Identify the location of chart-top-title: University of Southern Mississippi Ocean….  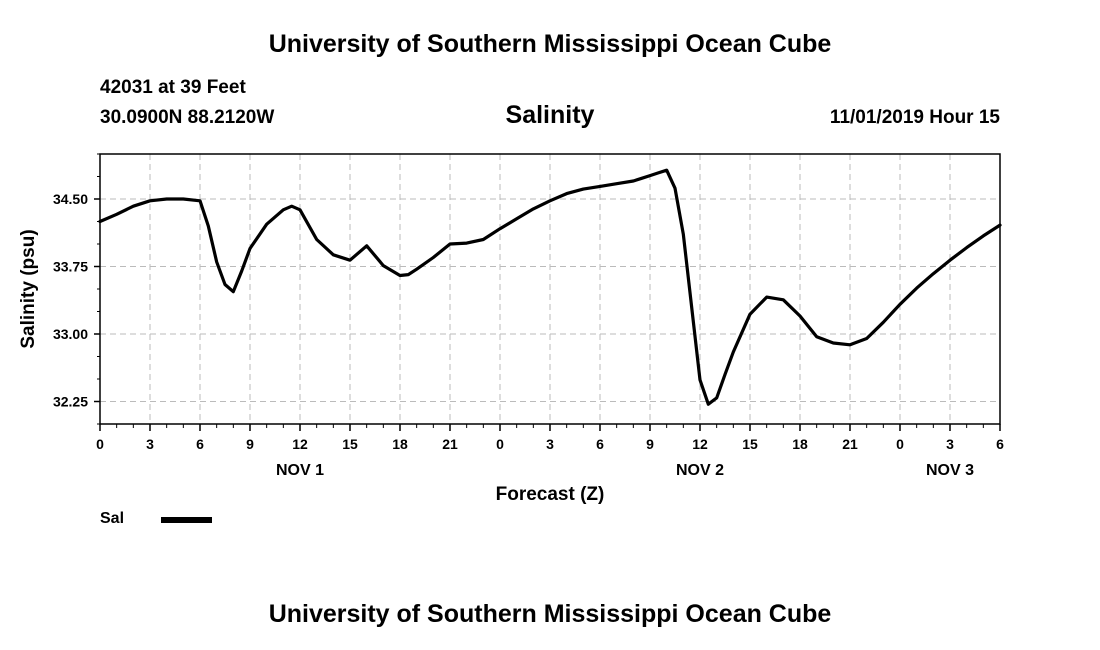
(550, 44).